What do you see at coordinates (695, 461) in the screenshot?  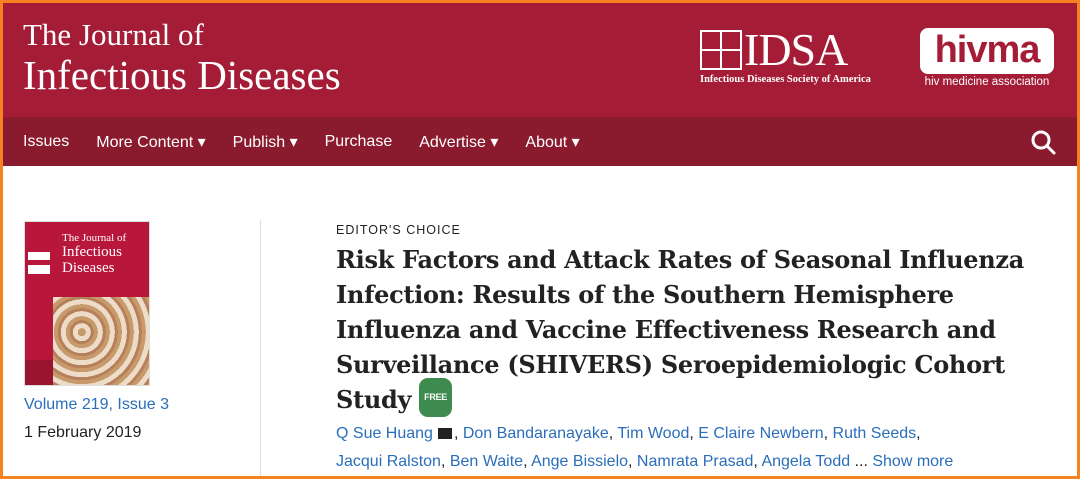 I see `author-link: Namrata Prasad` at bounding box center [695, 461].